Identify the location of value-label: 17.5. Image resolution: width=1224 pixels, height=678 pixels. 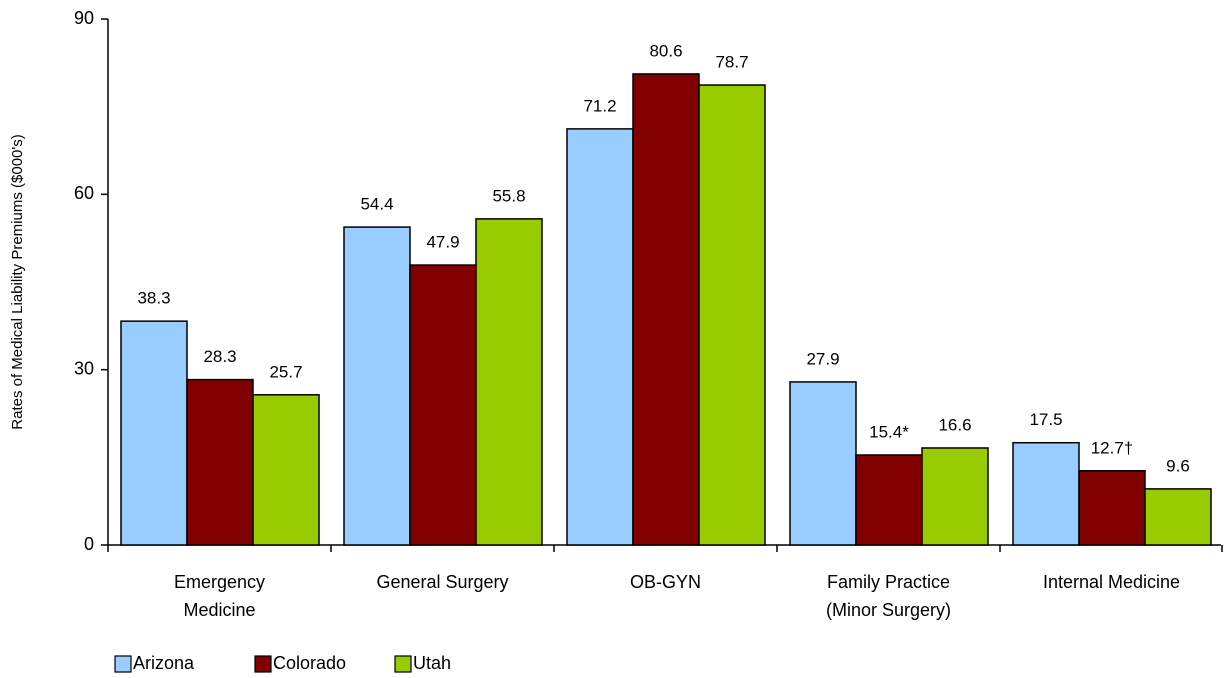
(1045, 419).